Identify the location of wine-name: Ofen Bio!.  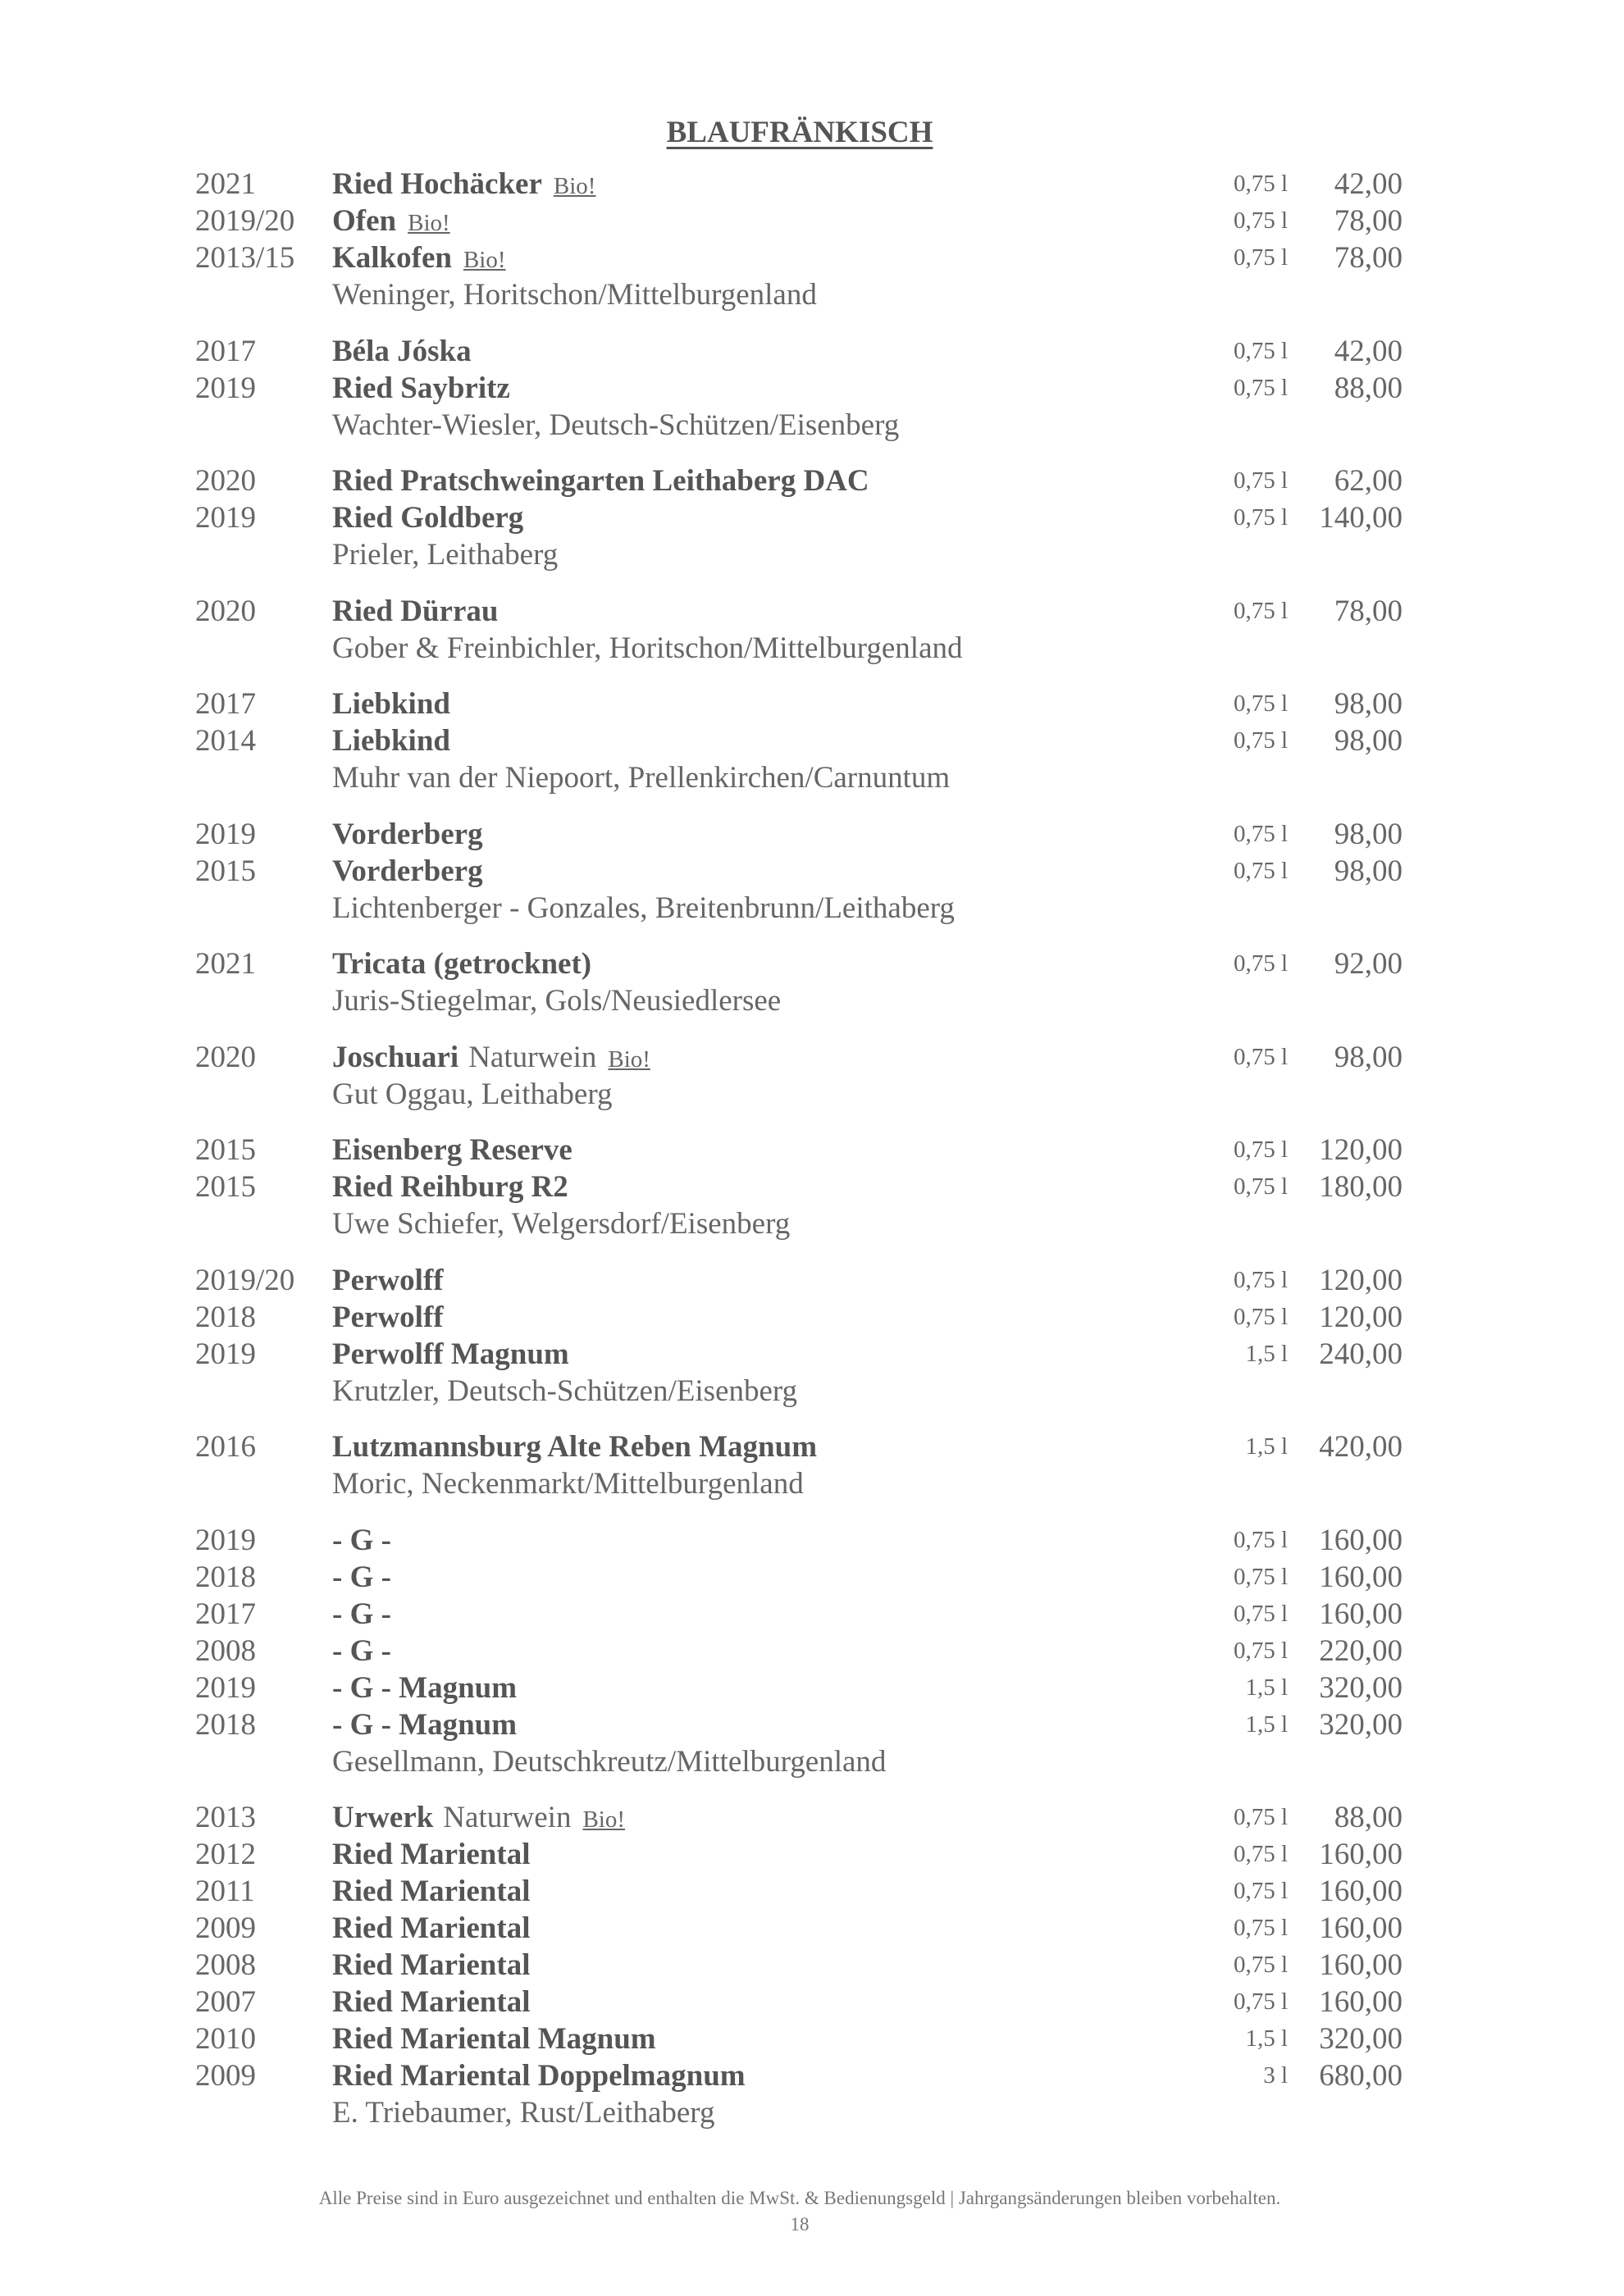
(391, 222).